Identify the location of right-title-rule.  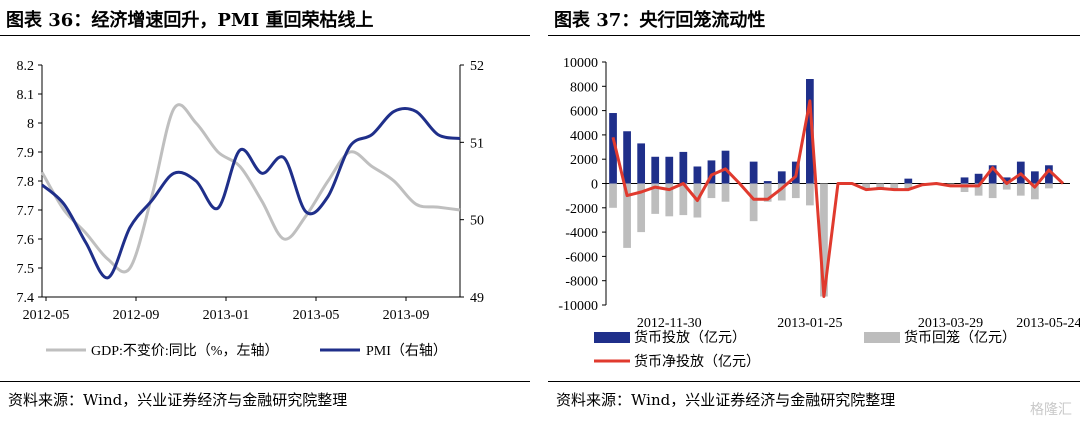
(814, 35).